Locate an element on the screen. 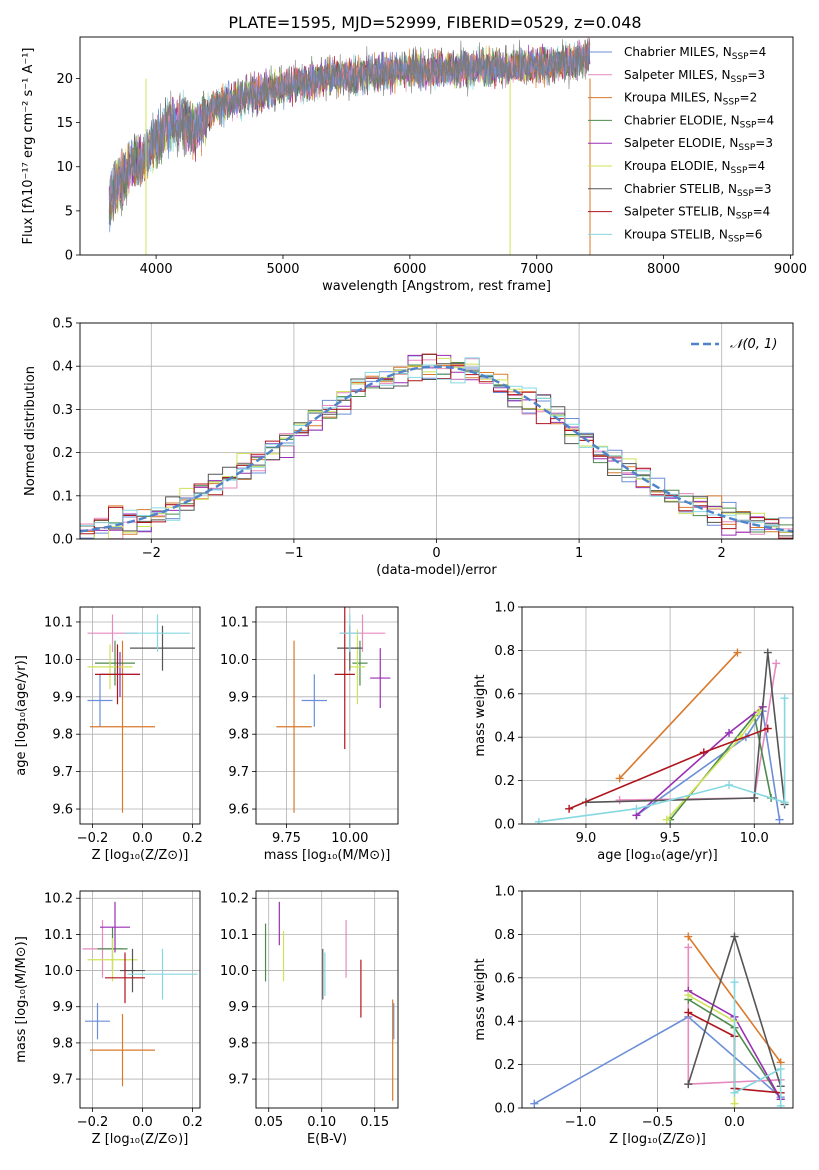 The image size is (819, 1170). legend-entry: Salpeter STELIB, NSSP=4 is located at coordinates (697, 213).